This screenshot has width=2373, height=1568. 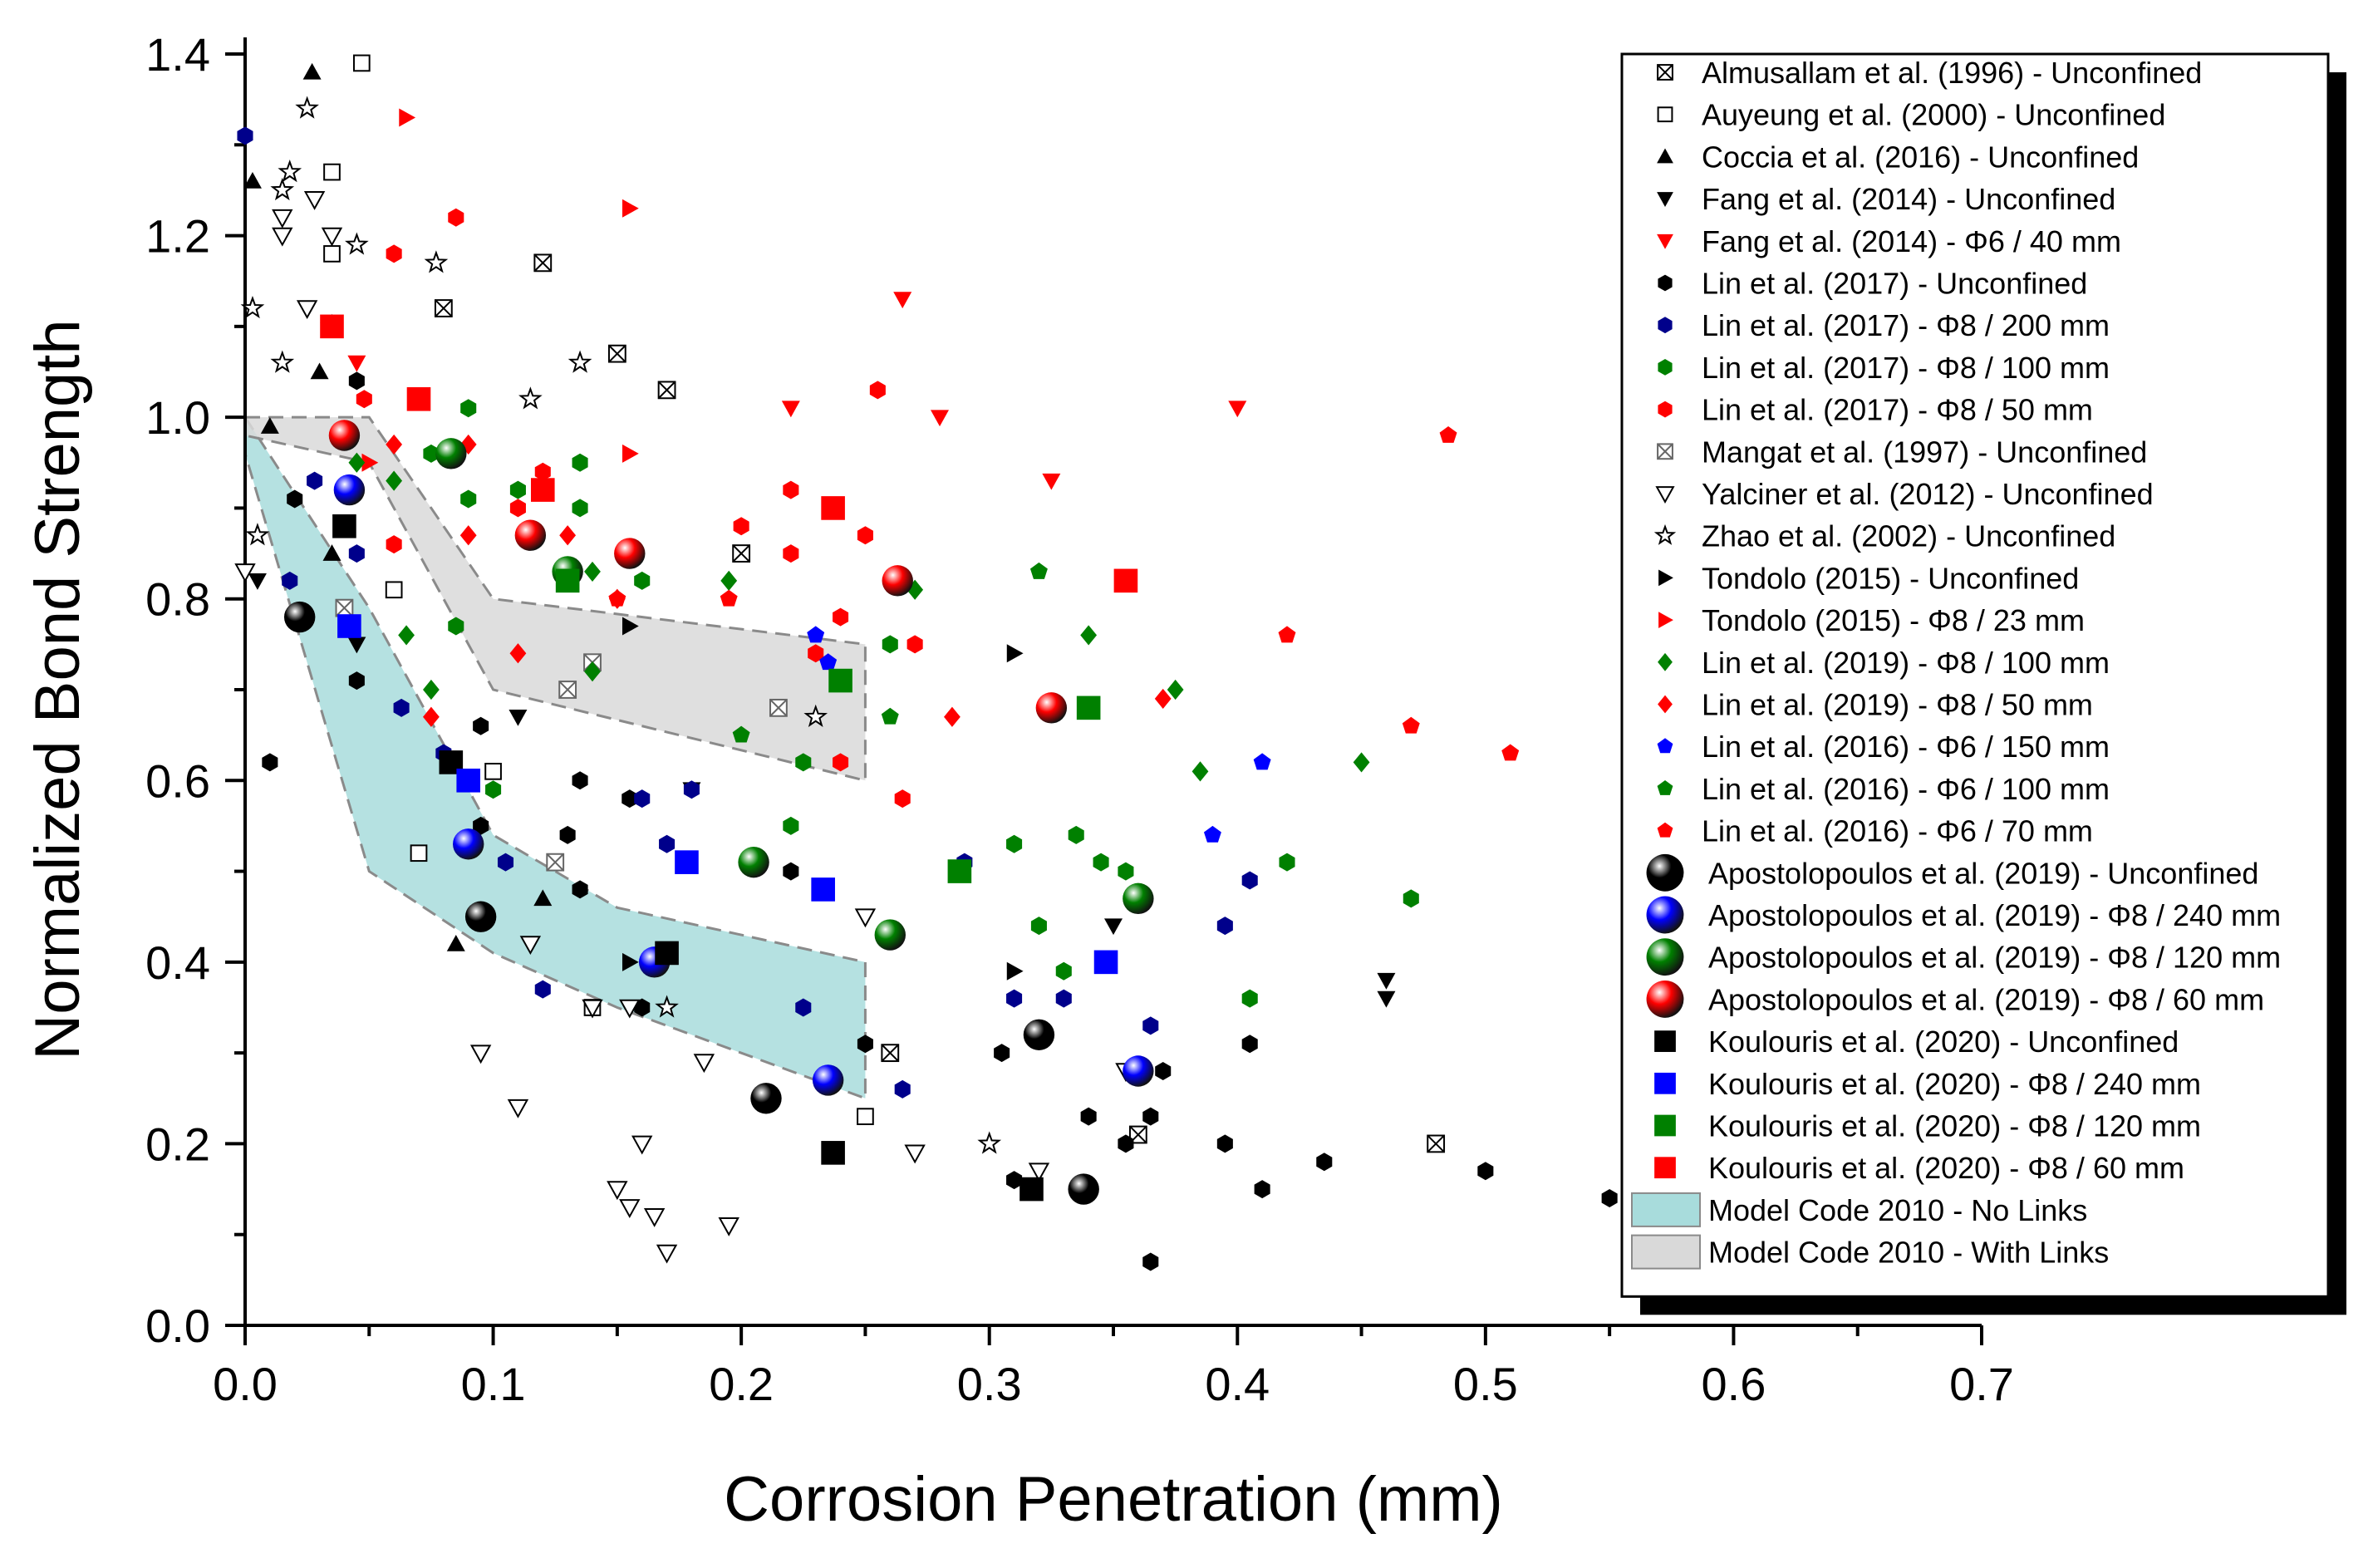 I want to click on legend-label: Tondolo (2015) - Unconfined, so click(x=1891, y=578).